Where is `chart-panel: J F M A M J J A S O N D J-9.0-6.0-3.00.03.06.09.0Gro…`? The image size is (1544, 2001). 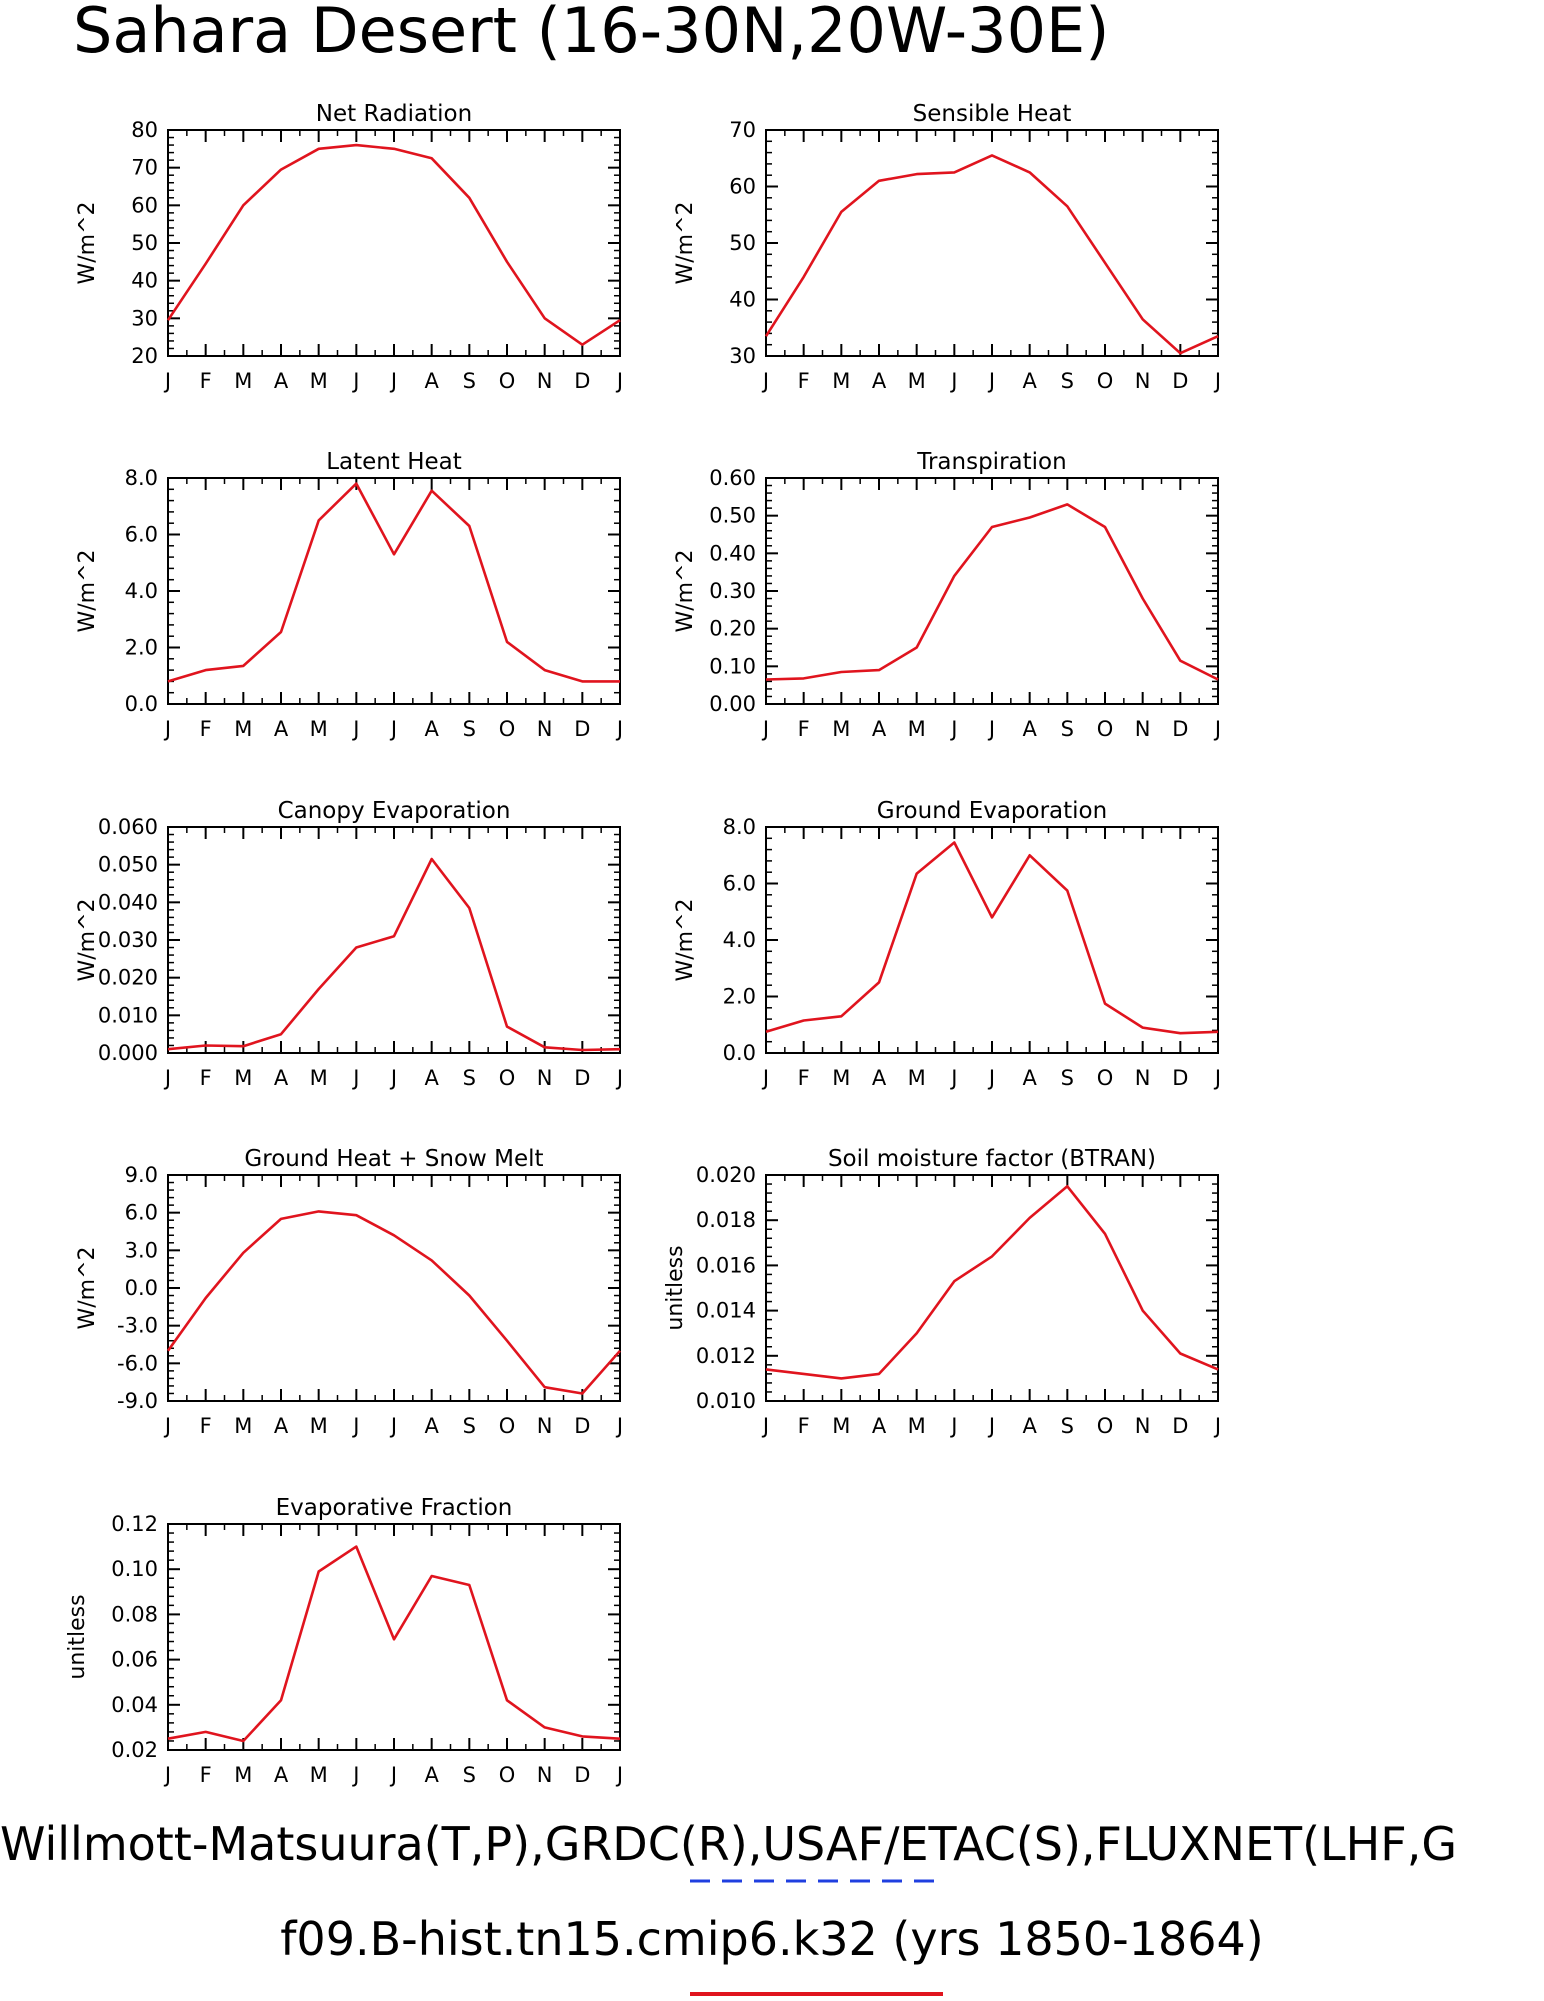
chart-panel: J F M A M J J A S O N D J-9.0-6.0-3.00.03.06.09.0Gro… is located at coordinates (349, 1292).